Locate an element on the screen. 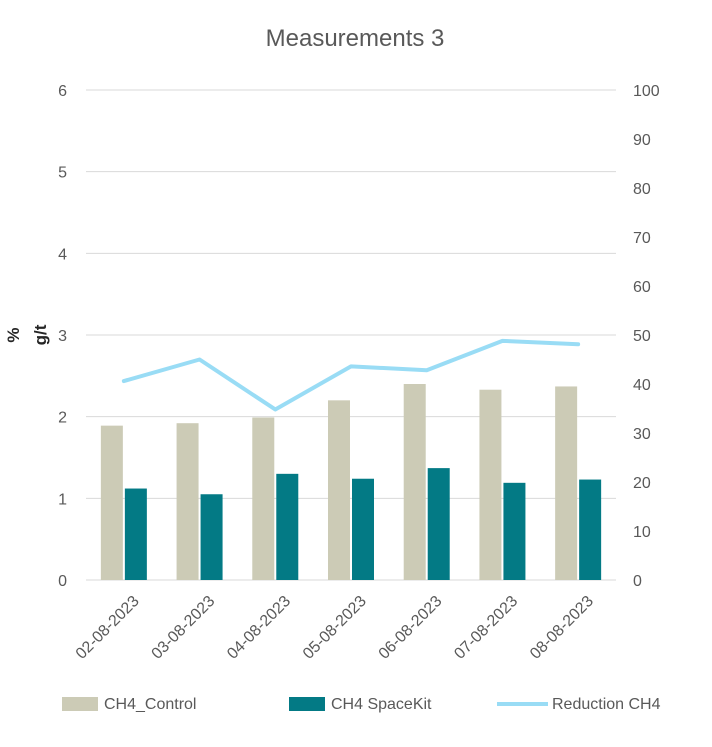 The image size is (712, 747). right-tick-label: 90 is located at coordinates (642, 140).